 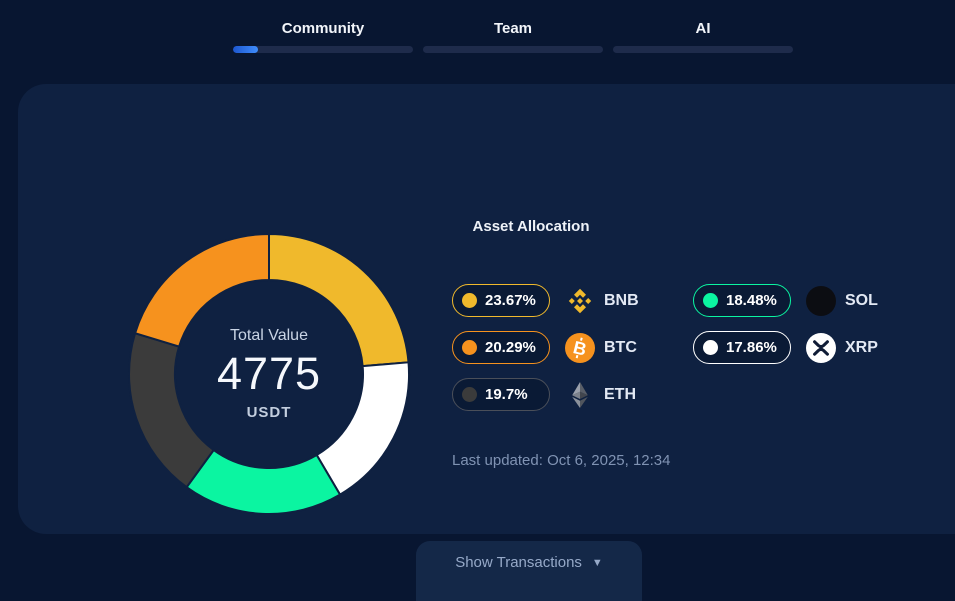 What do you see at coordinates (246, 49) in the screenshot?
I see `tab-progress-fill` at bounding box center [246, 49].